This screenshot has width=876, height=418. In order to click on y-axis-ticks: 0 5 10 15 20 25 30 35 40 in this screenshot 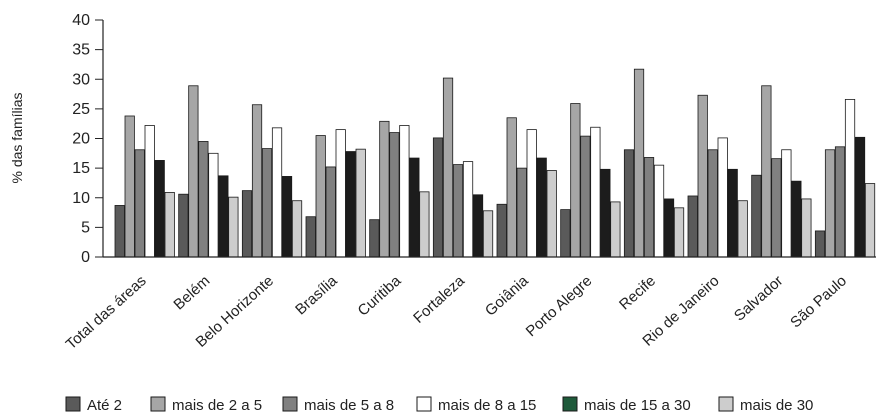, I will do `click(87, 139)`.